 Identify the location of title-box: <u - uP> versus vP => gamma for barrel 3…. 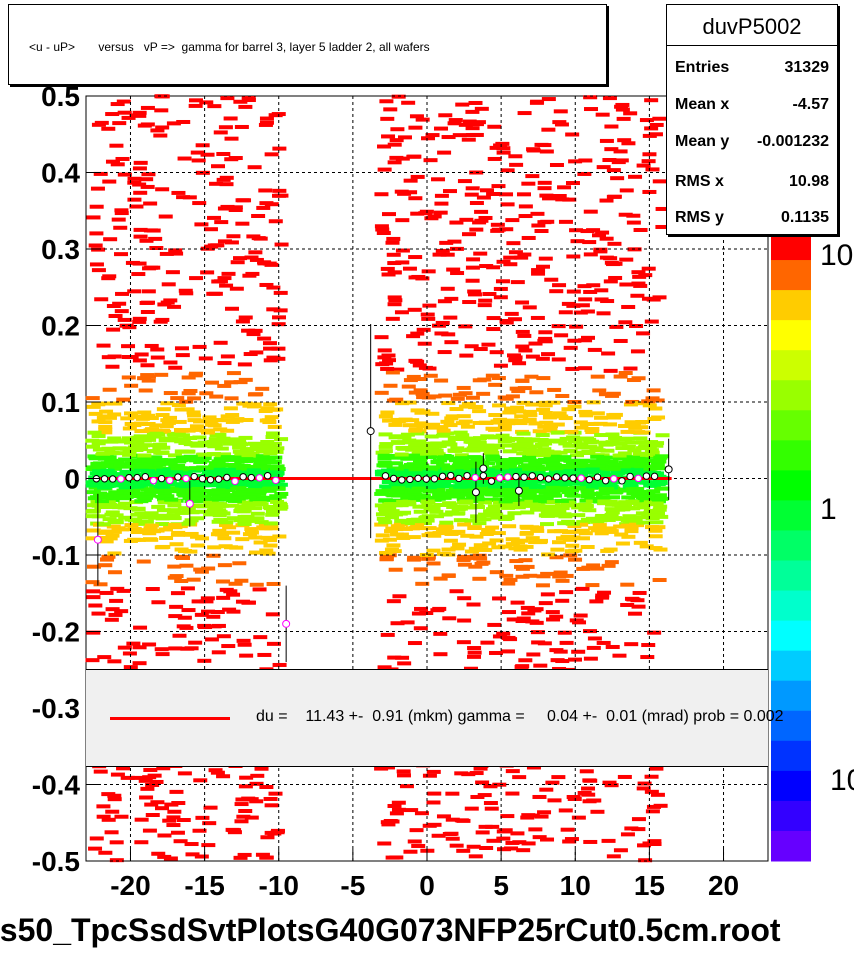
(307, 44).